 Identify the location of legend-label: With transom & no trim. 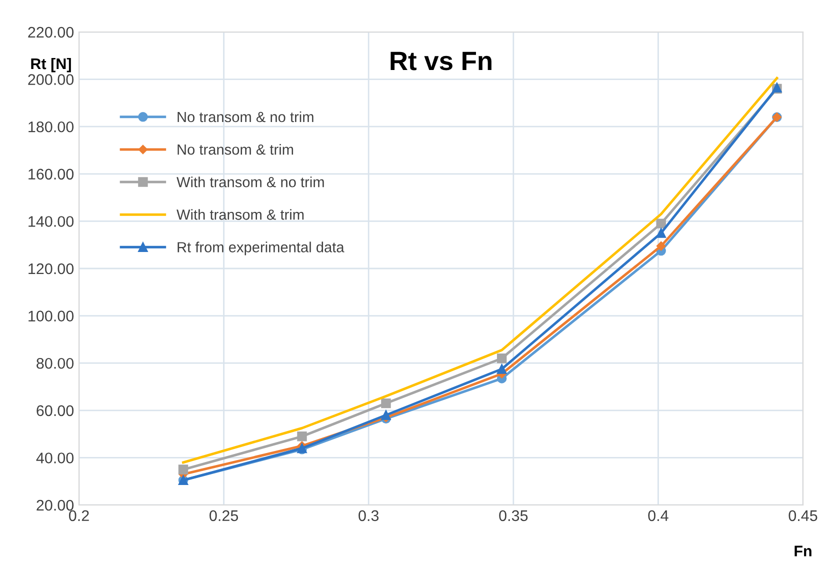
(250, 182).